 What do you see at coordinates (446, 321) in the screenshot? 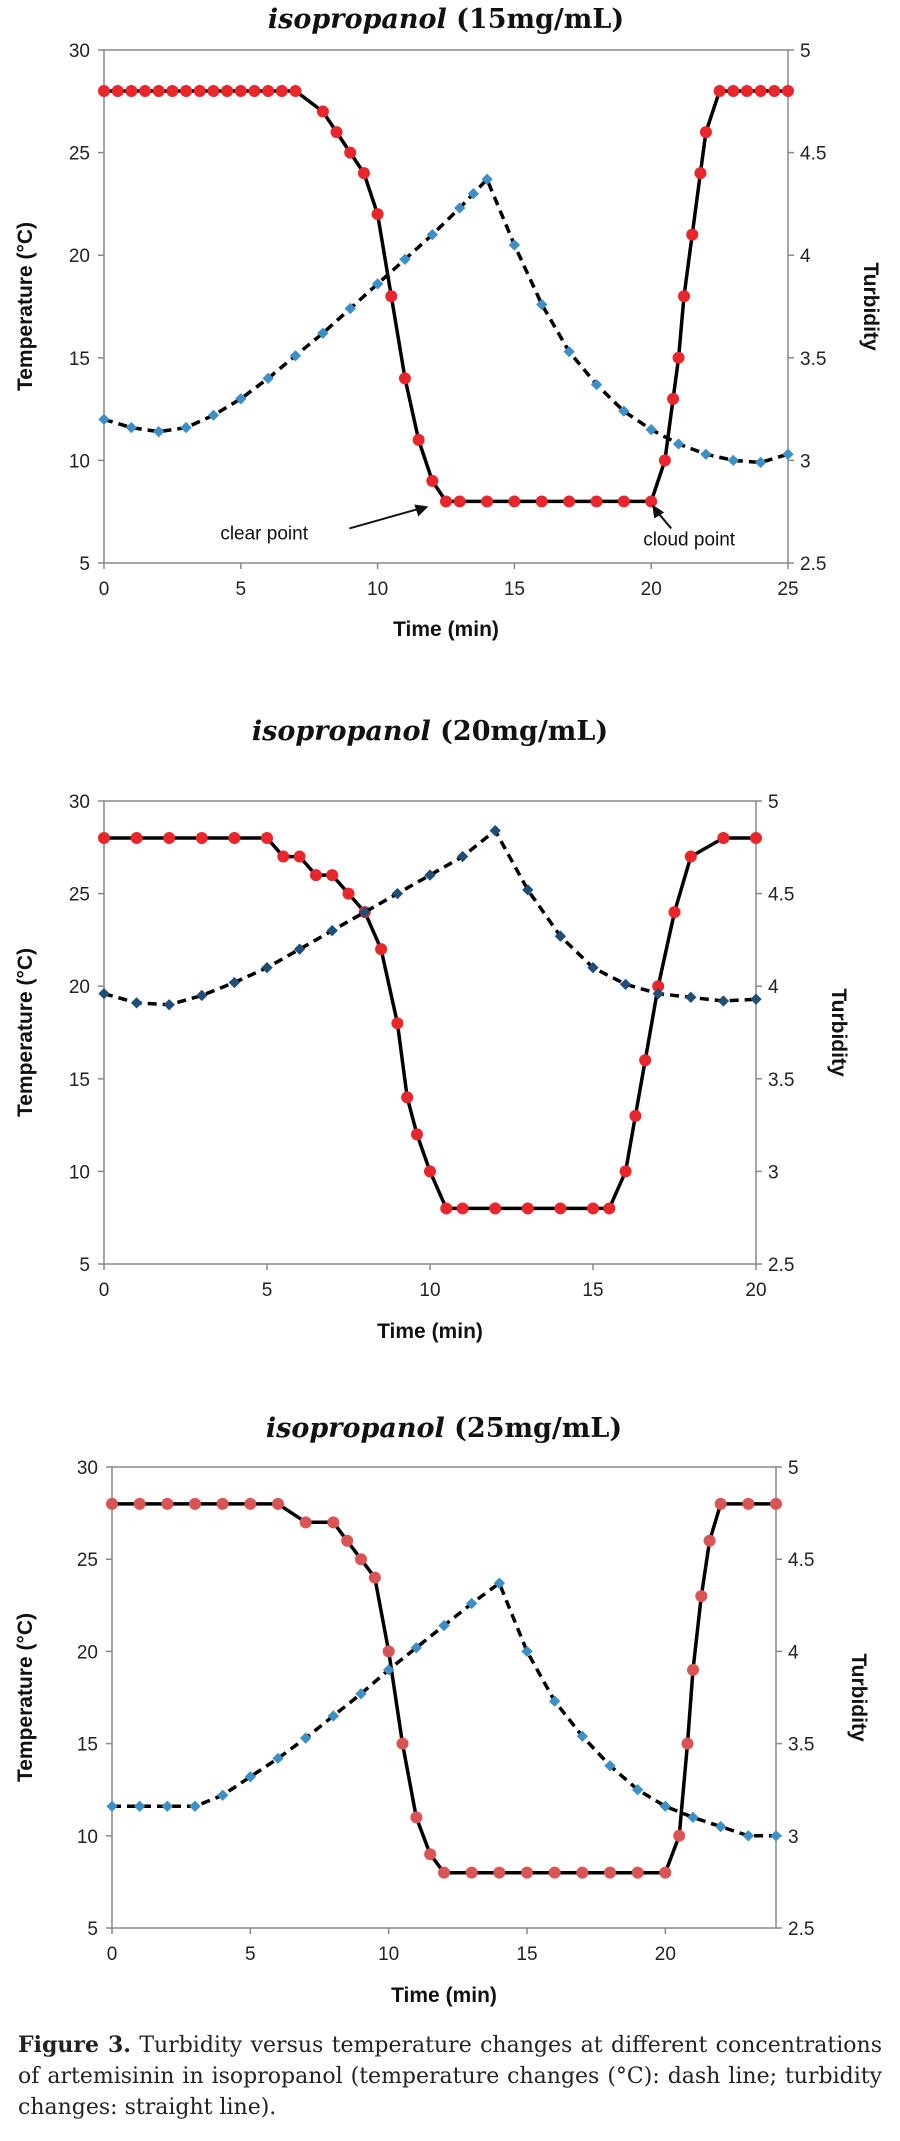
I see `temperature-line` at bounding box center [446, 321].